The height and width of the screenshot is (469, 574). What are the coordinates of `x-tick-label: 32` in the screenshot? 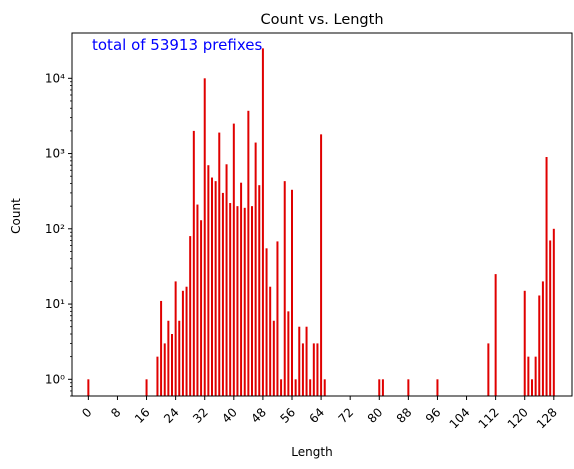 It's located at (200, 415).